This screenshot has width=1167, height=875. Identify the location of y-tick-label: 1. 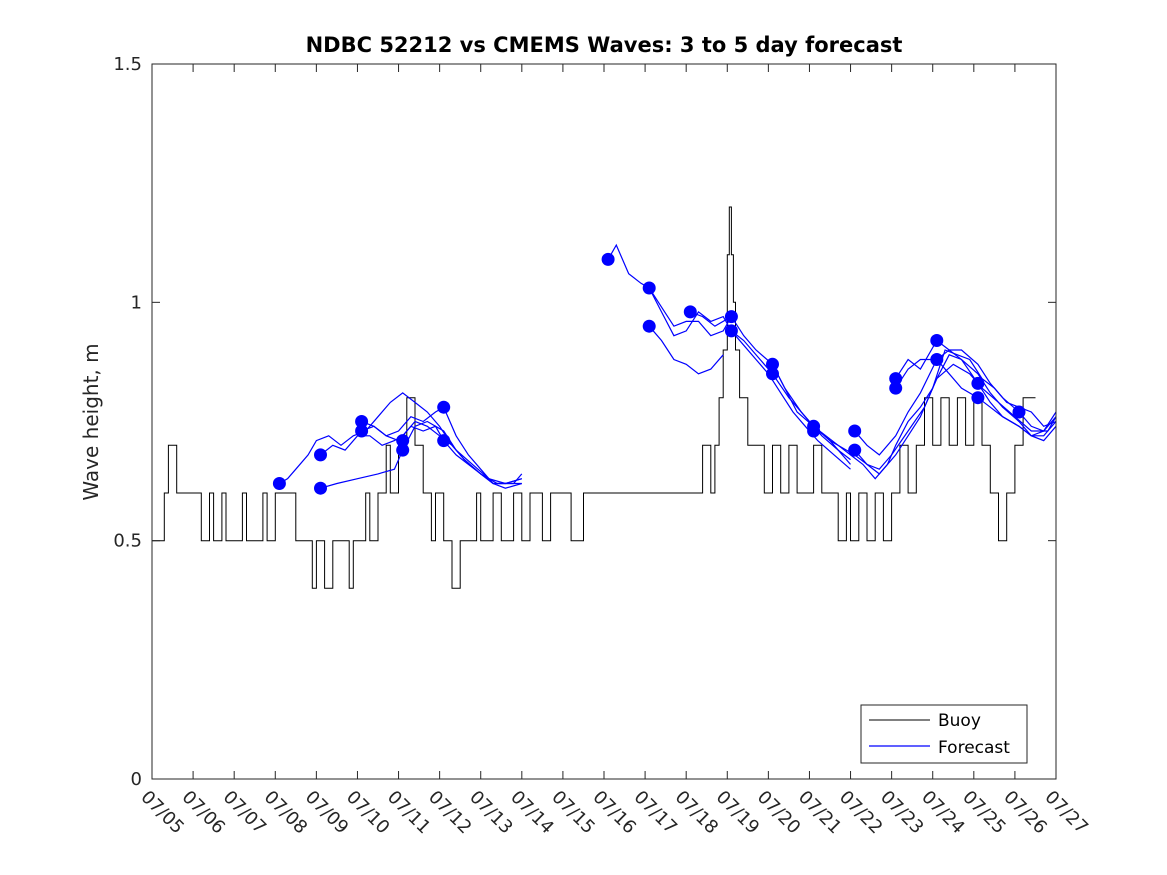
(136, 302).